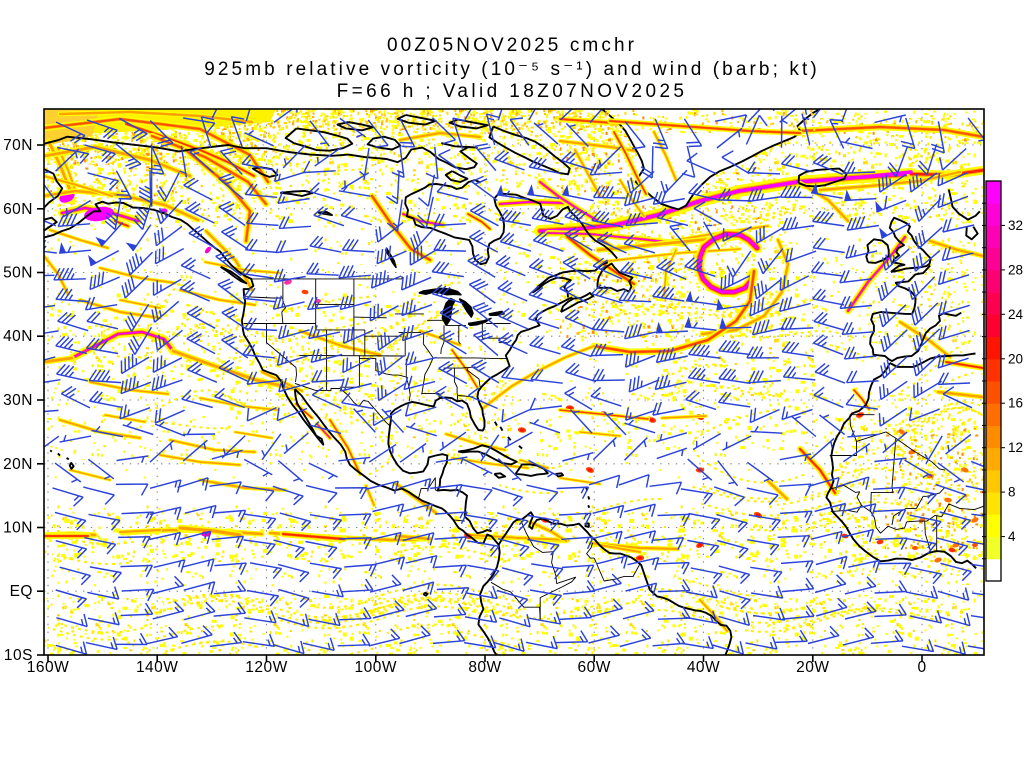  Describe the element at coordinates (18, 145) in the screenshot. I see `svg-text: 70N` at that location.